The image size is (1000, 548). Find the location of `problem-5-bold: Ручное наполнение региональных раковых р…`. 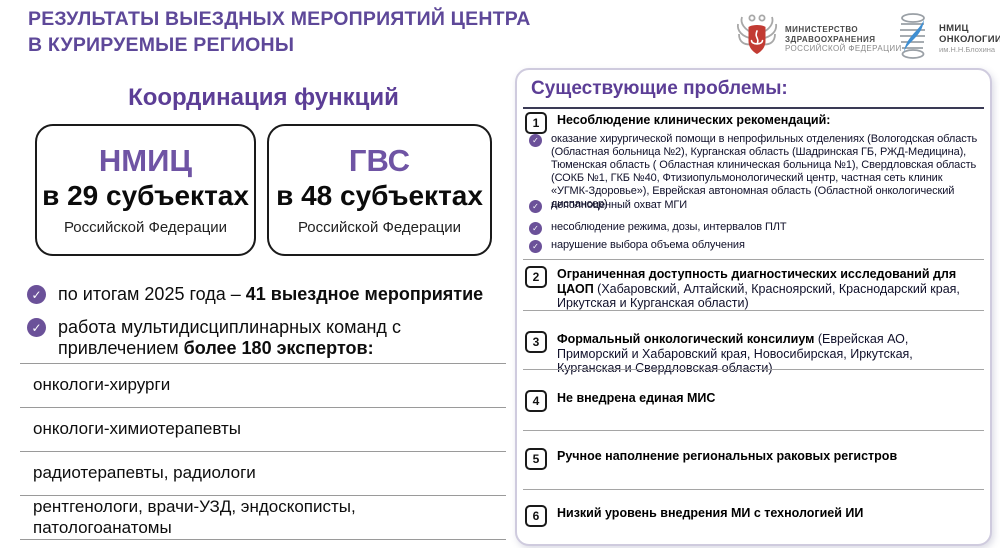

problem-5-bold: Ручное наполнение региональных раковых р… is located at coordinates (727, 456).